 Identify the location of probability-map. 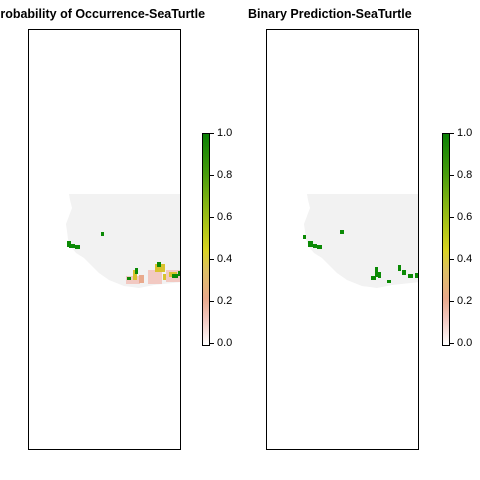
(123, 241).